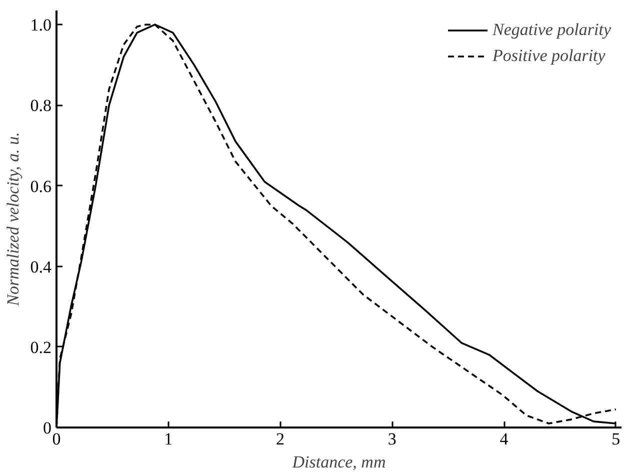 The image size is (636, 474). Describe the element at coordinates (549, 56) in the screenshot. I see `legend-label: Positive polarity` at that location.